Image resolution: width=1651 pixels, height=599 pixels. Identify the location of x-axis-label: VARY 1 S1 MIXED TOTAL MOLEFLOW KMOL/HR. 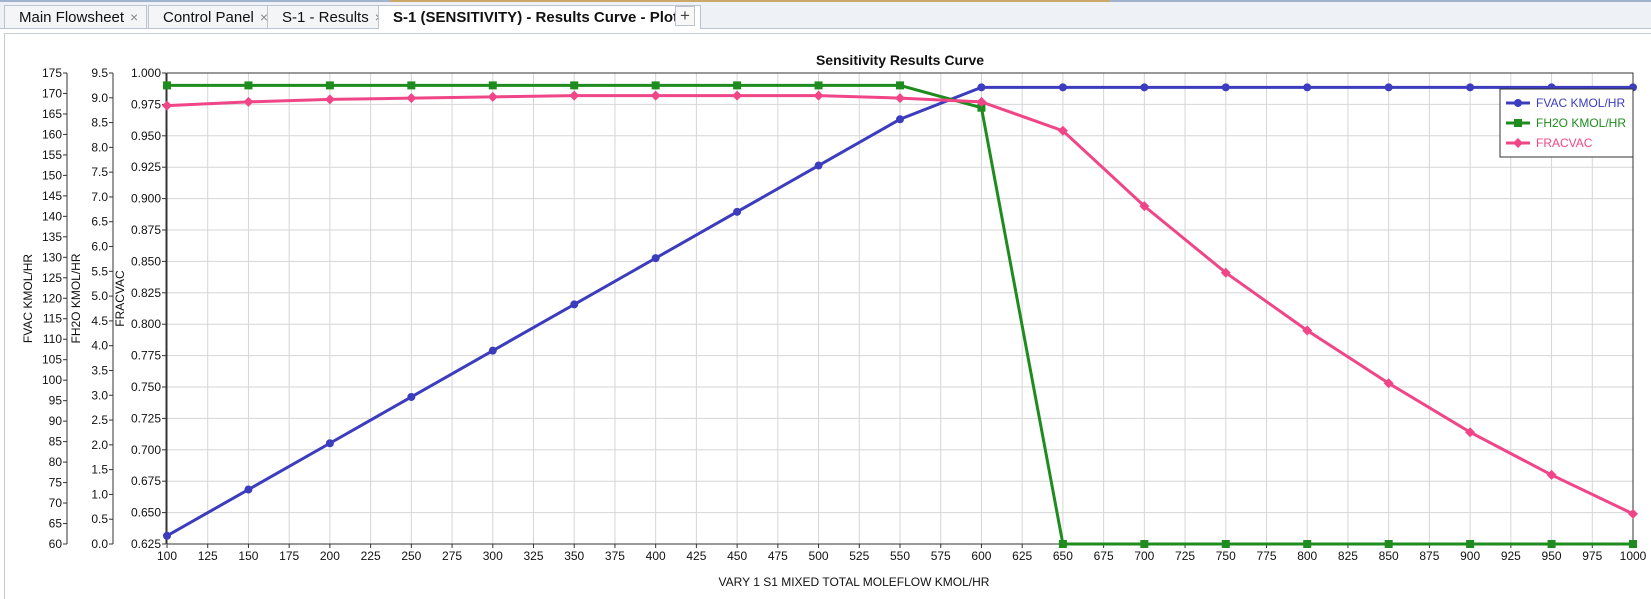
(854, 582).